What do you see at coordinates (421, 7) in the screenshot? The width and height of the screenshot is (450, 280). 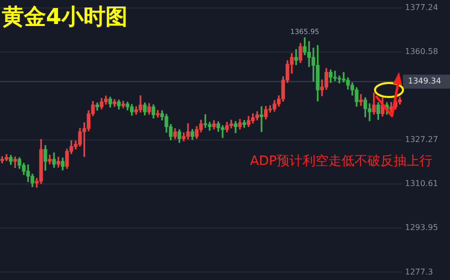 I see `y-tick-label: 1377.24` at bounding box center [421, 7].